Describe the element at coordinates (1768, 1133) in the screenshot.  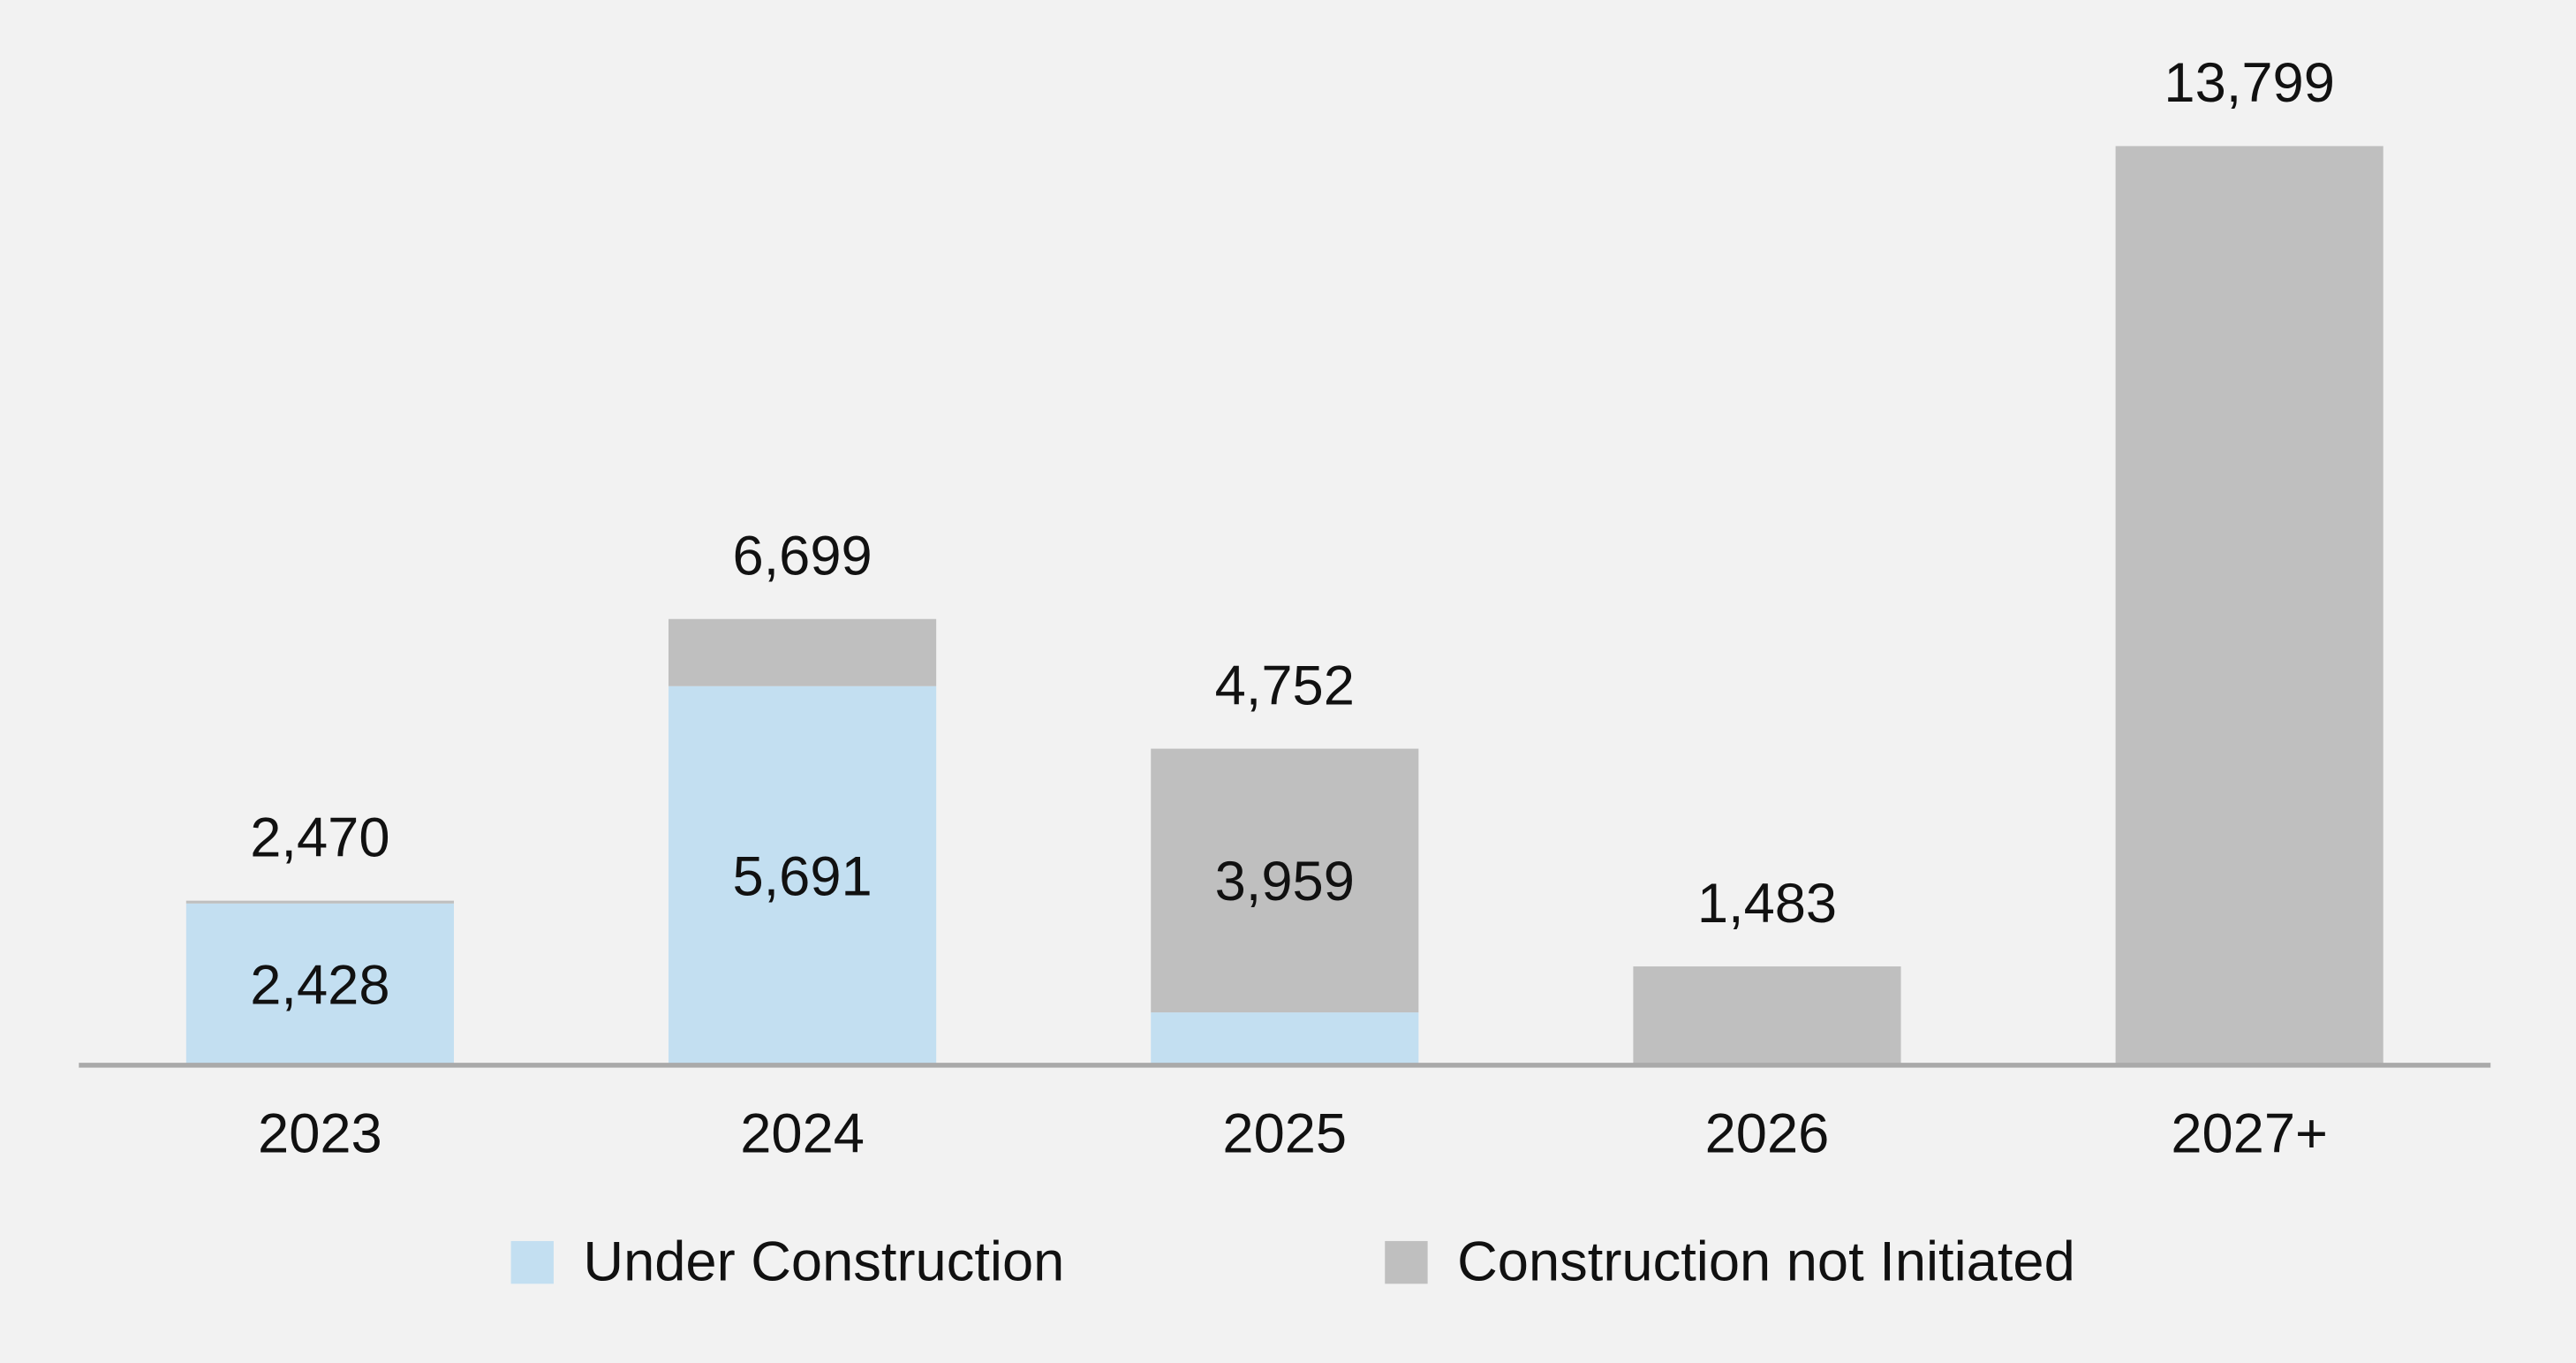
I see `x-tick-label: 2026` at that location.